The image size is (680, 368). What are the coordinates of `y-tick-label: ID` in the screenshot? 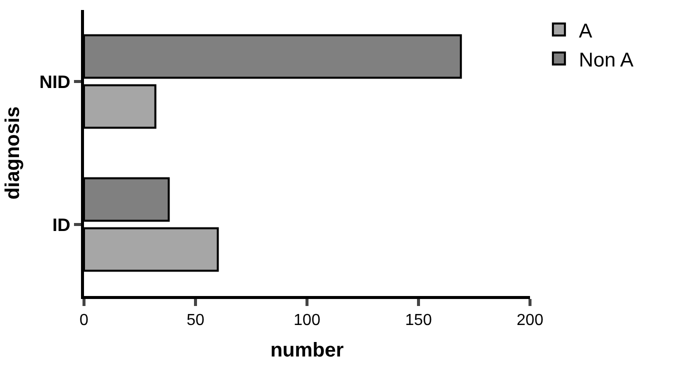 It's located at (61, 224).